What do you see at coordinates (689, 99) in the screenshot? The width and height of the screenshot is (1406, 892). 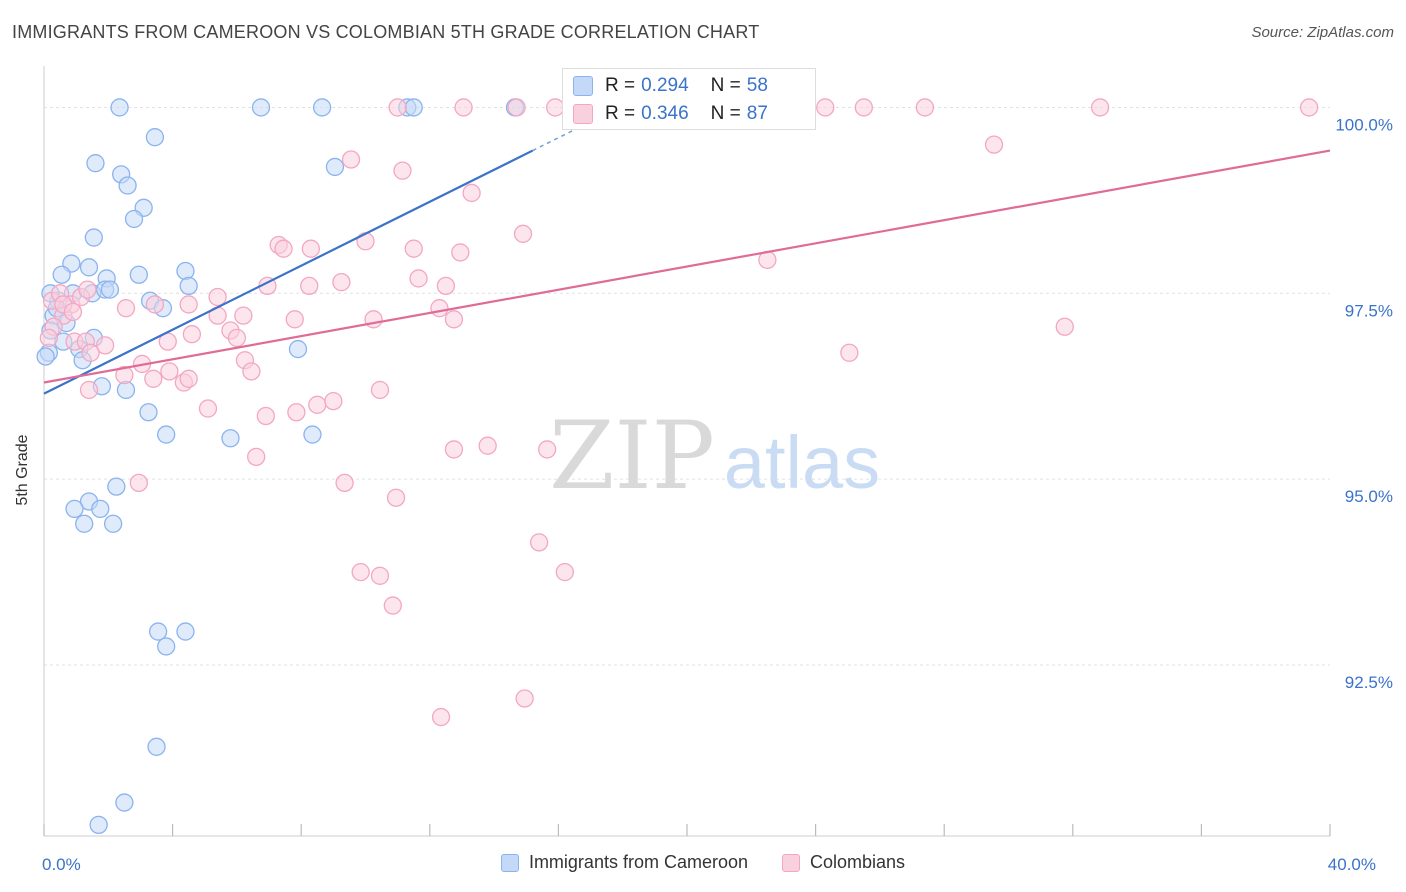 I see `stats-box: R = 0.294 N = 58 R = 0.346 N = 87` at bounding box center [689, 99].